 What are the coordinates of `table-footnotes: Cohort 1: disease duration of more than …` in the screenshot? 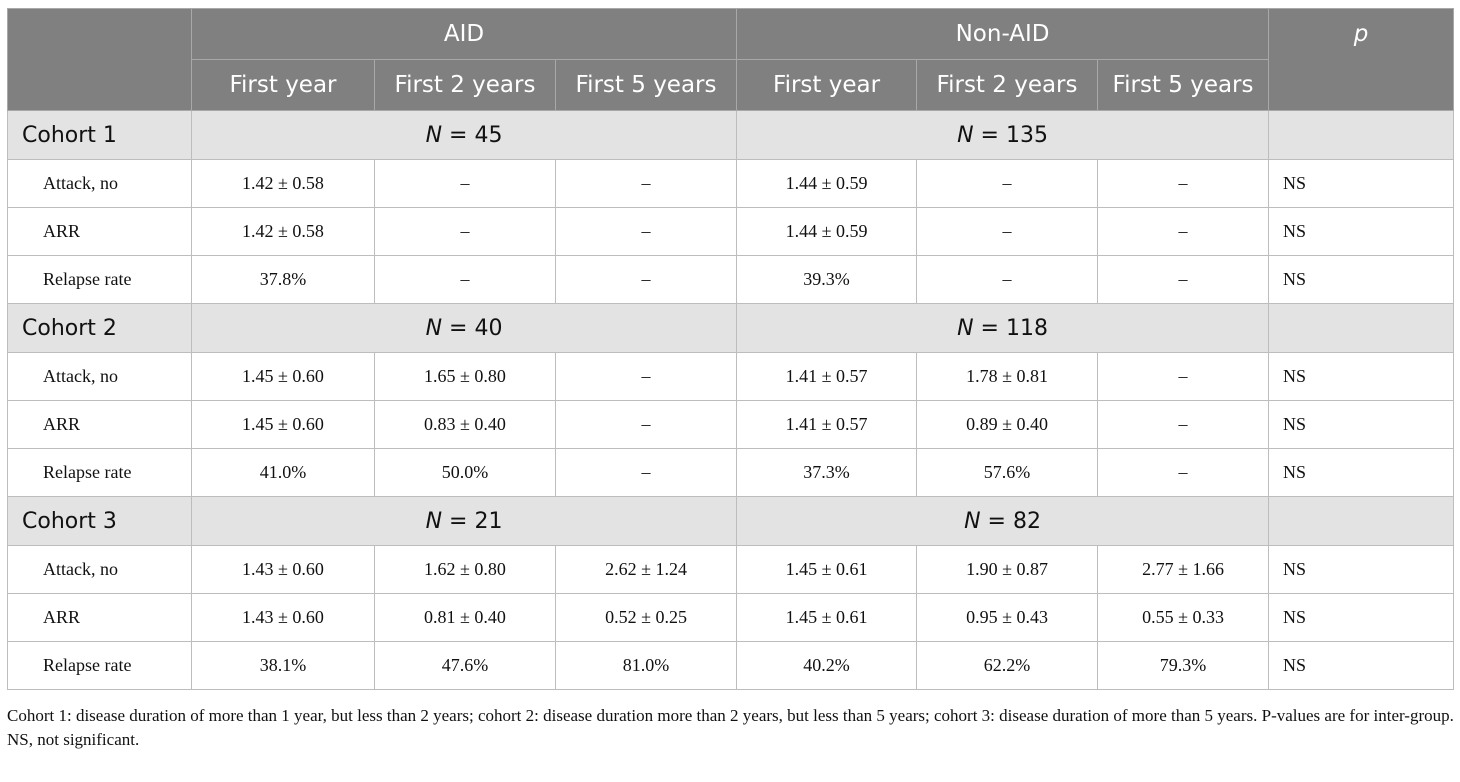 It's located at (732, 728).